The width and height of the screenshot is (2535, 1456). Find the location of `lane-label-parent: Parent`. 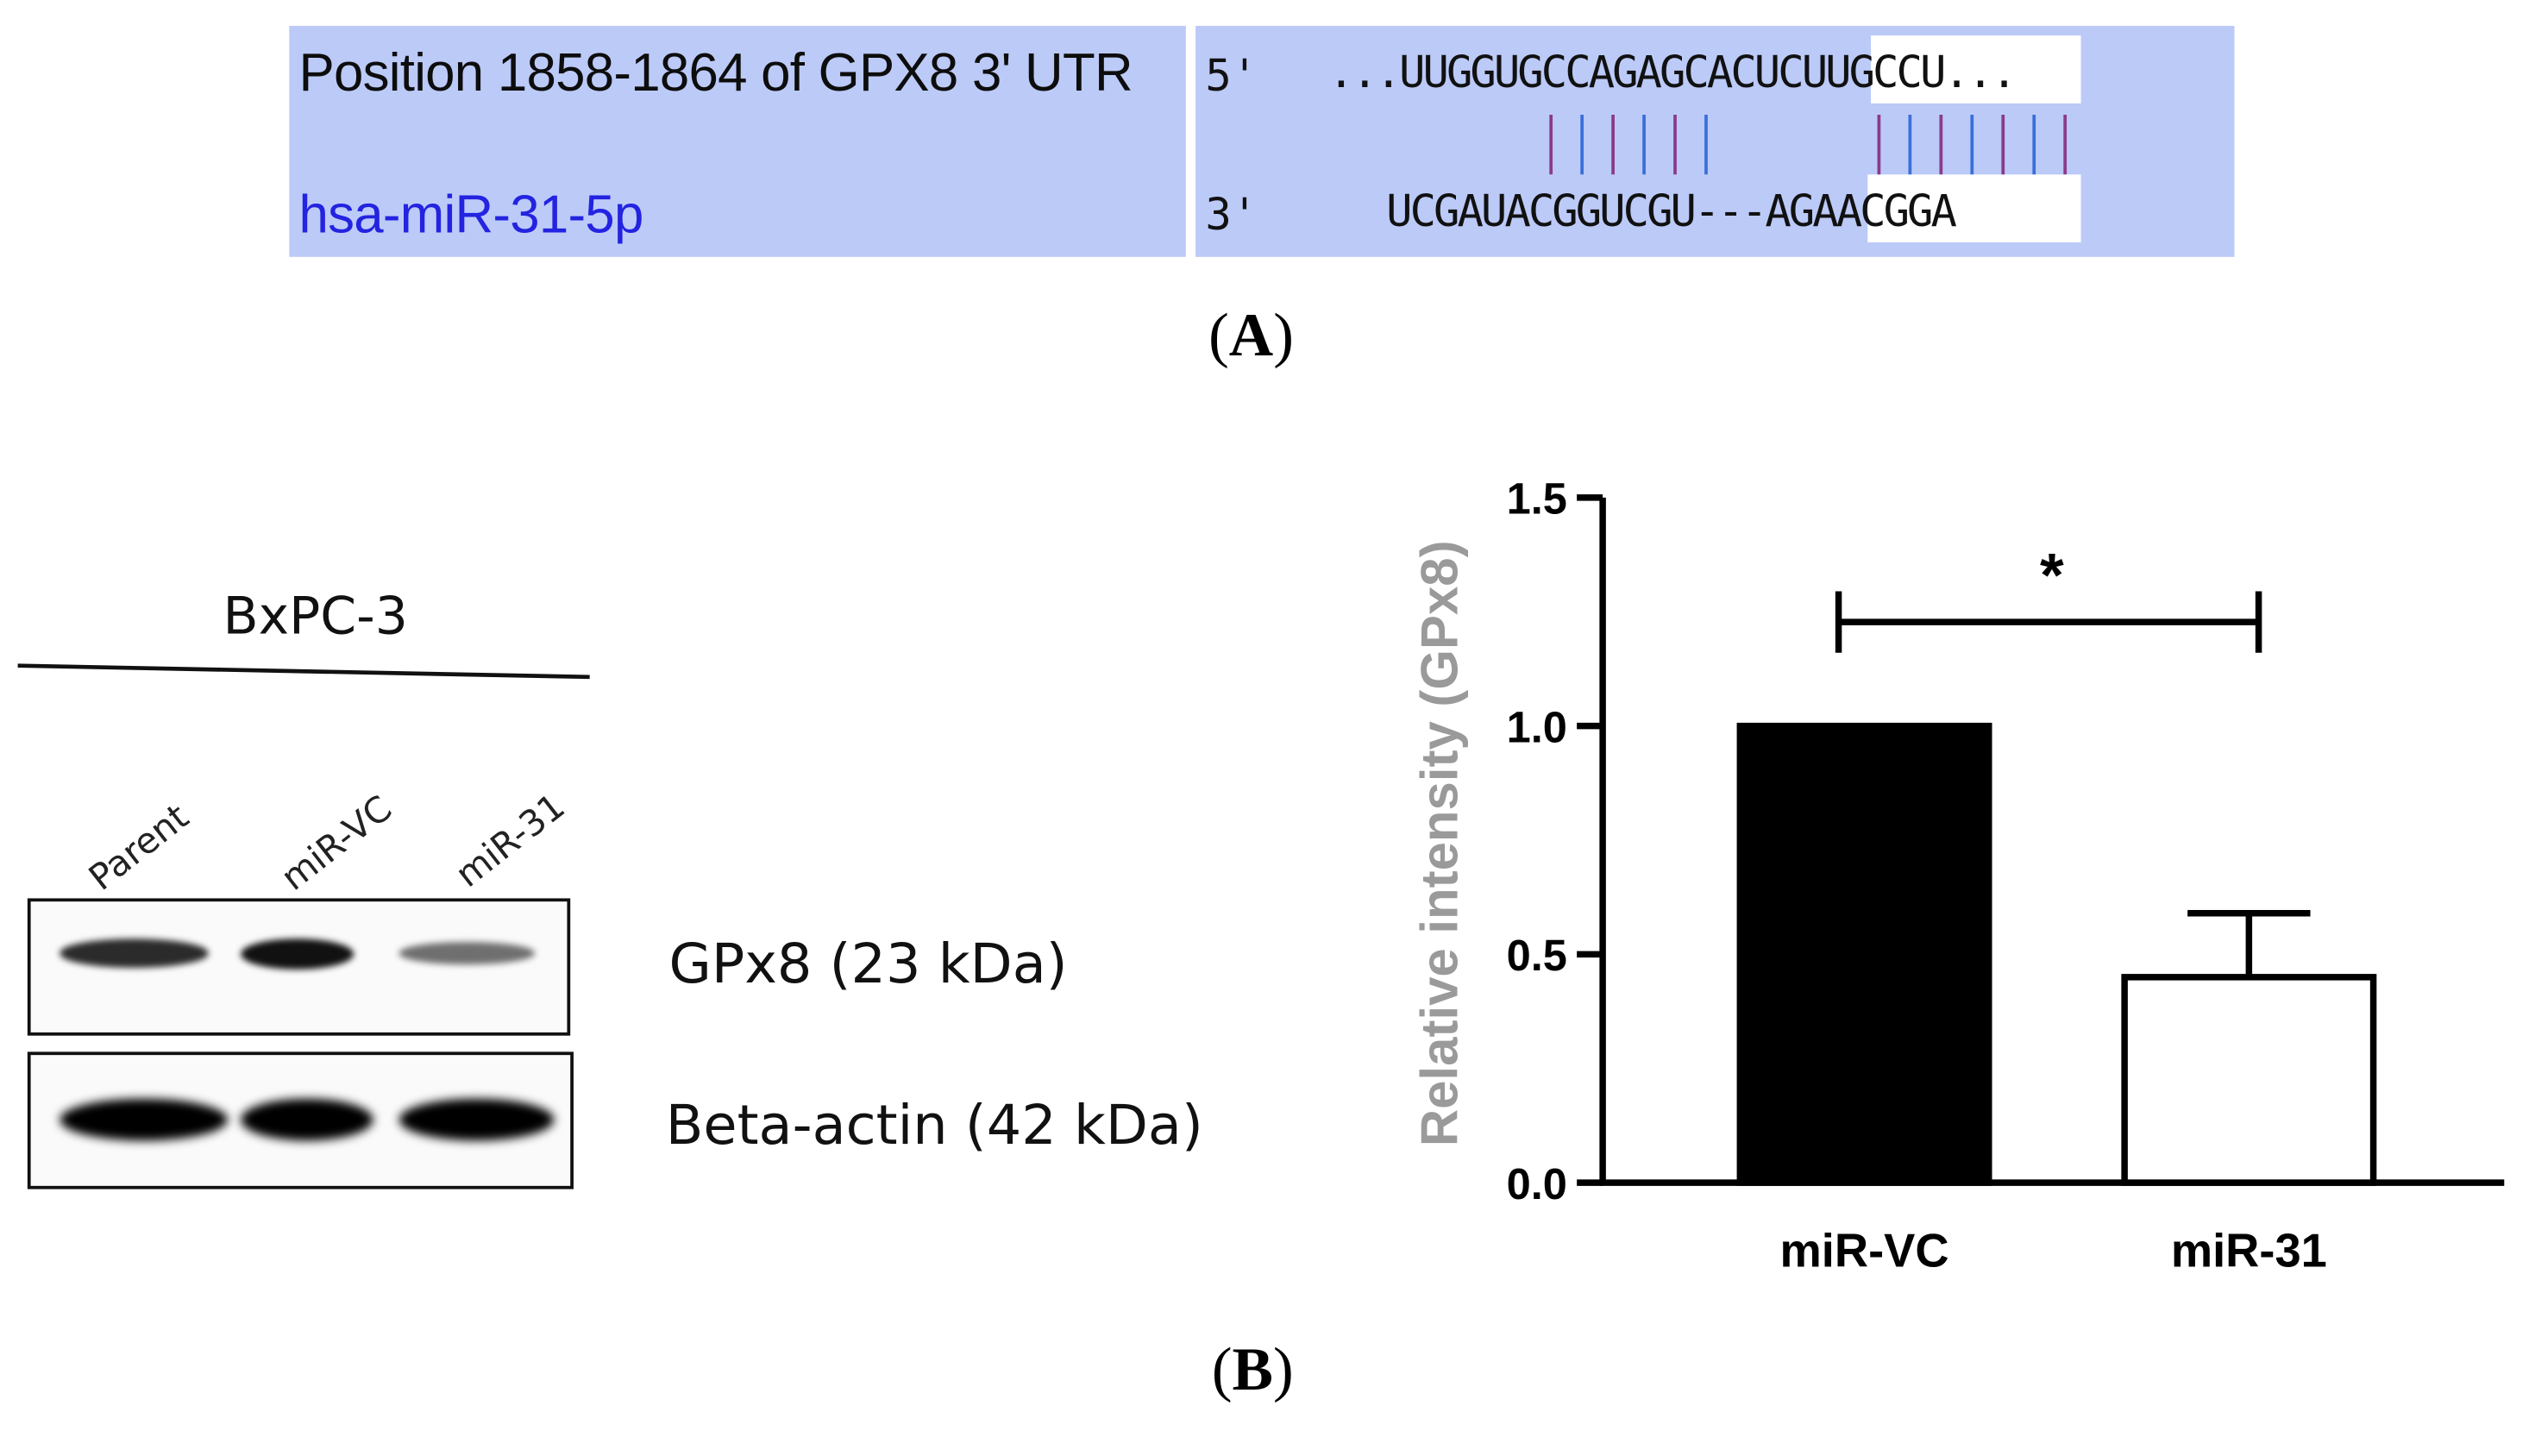

lane-label-parent: Parent is located at coordinates (140, 848).